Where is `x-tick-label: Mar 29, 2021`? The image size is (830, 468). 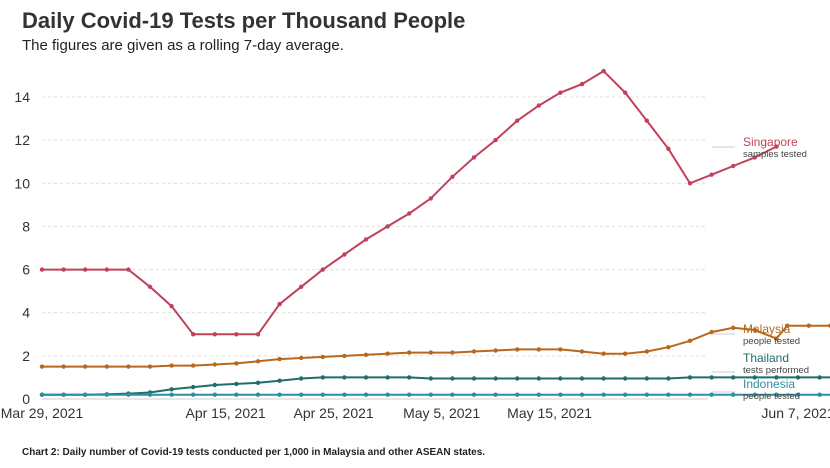
x-tick-label: Mar 29, 2021 is located at coordinates (42, 413).